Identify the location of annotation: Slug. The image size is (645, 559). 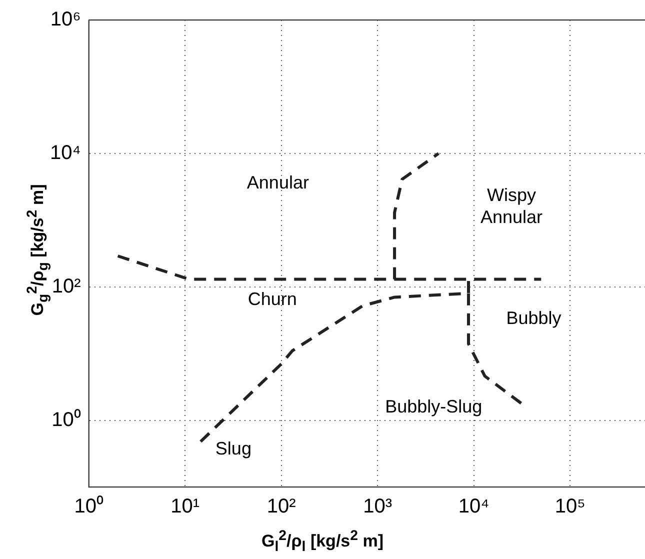
(233, 448).